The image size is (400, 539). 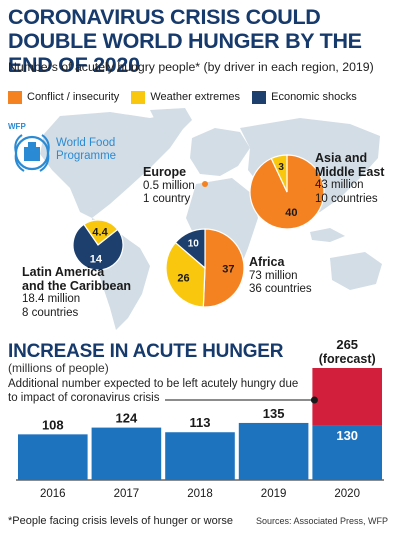 What do you see at coordinates (314, 400) in the screenshot?
I see `note-leader-dot` at bounding box center [314, 400].